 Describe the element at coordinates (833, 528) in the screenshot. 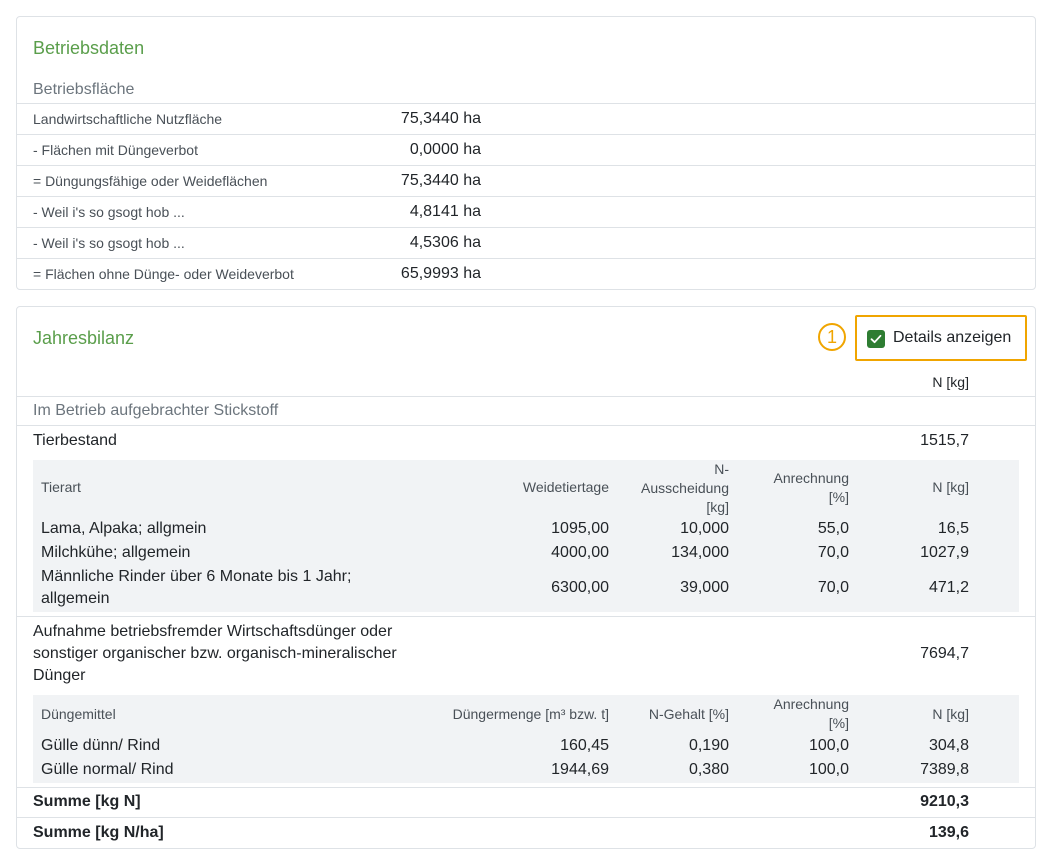

I see `anrechnung-cell: 55,0` at that location.